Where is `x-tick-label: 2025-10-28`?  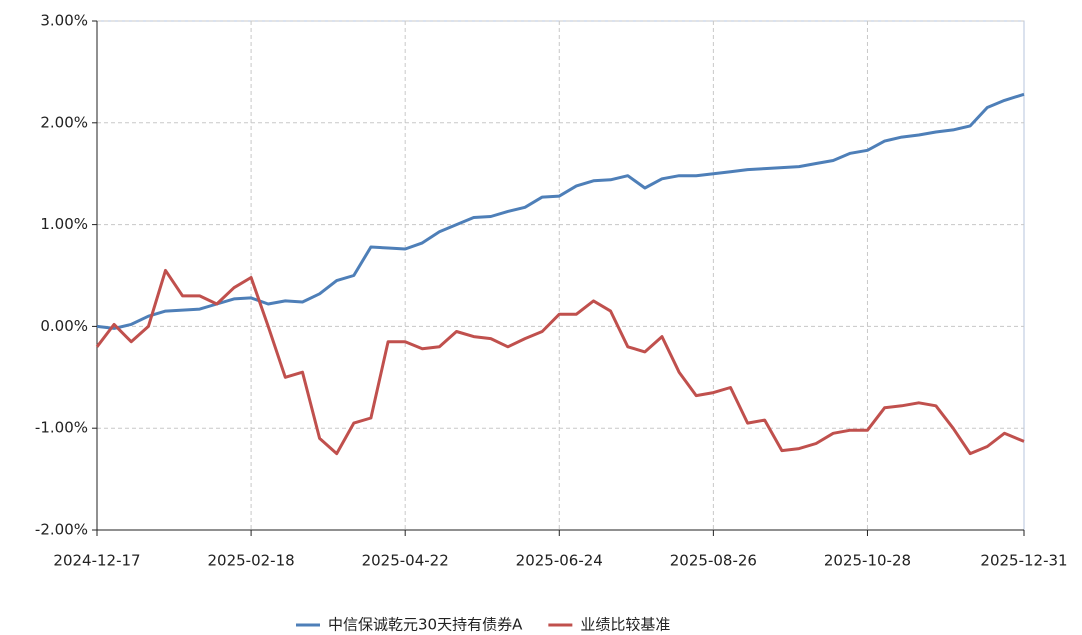 x-tick-label: 2025-10-28 is located at coordinates (867, 561).